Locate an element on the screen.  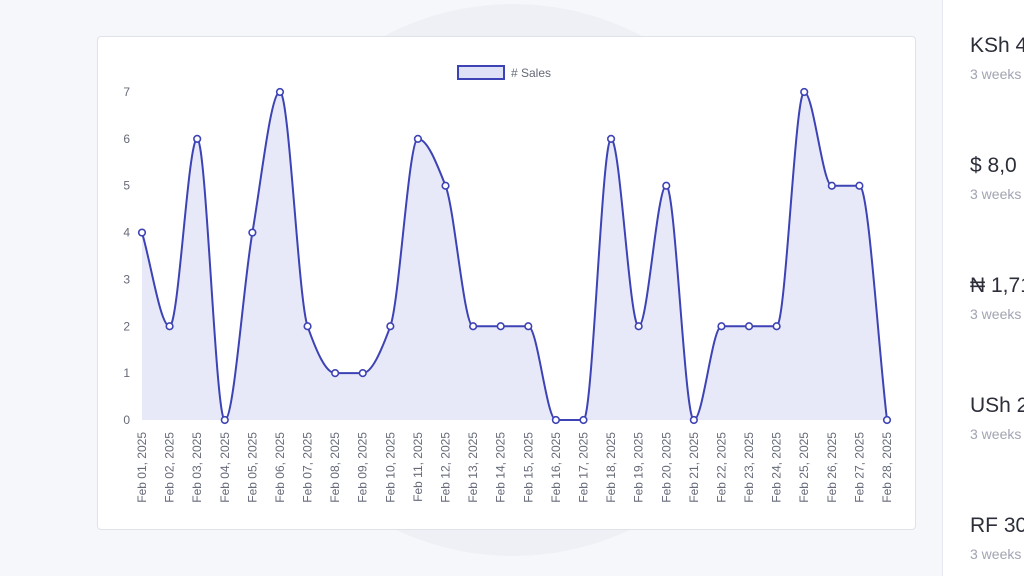
x-tick-label: Feb 27, 2025 is located at coordinates (859, 467).